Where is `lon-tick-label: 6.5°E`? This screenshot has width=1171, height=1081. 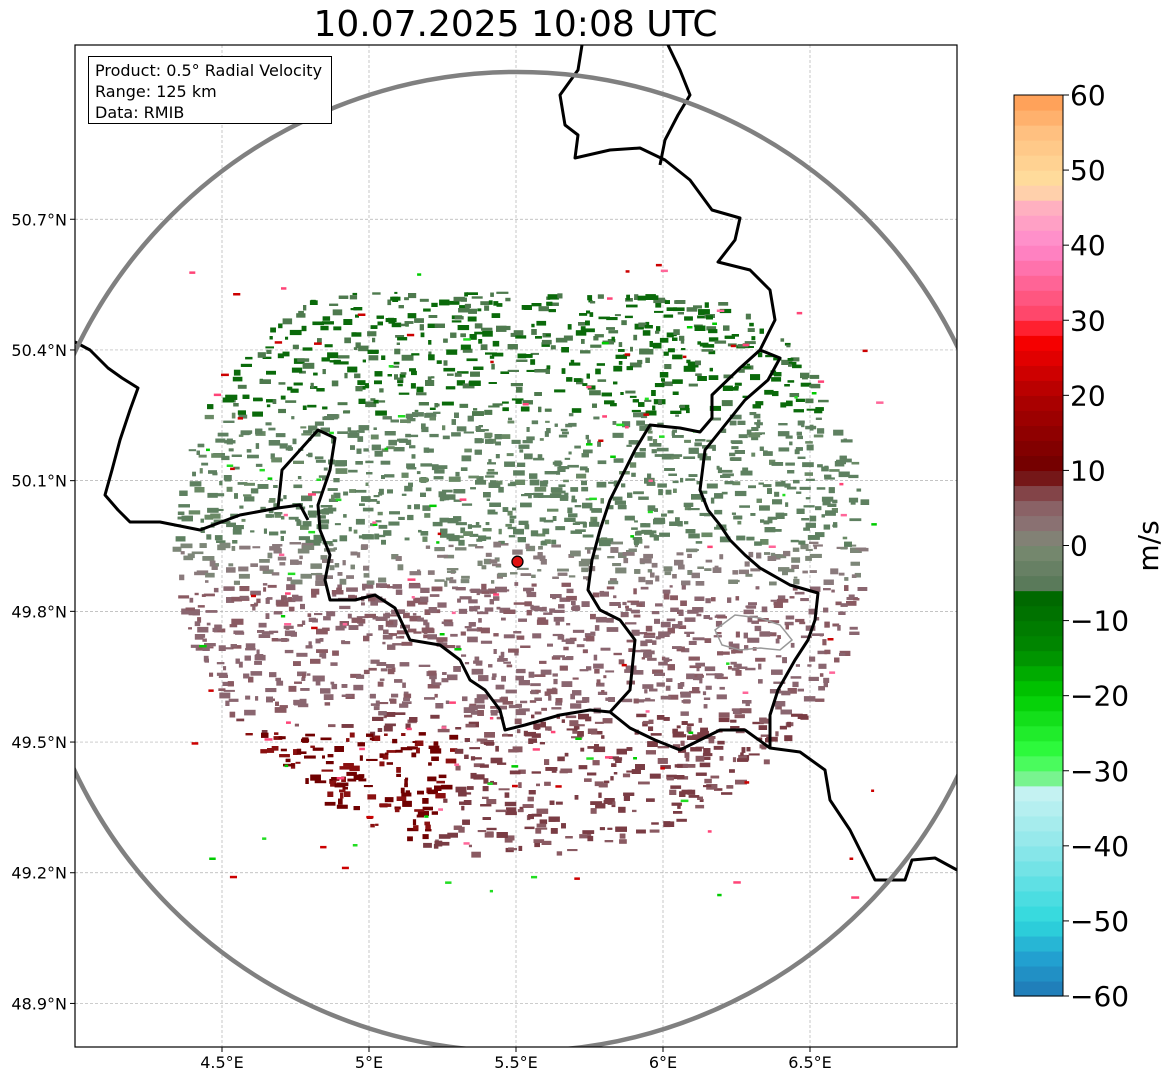 lon-tick-label: 6.5°E is located at coordinates (810, 1062).